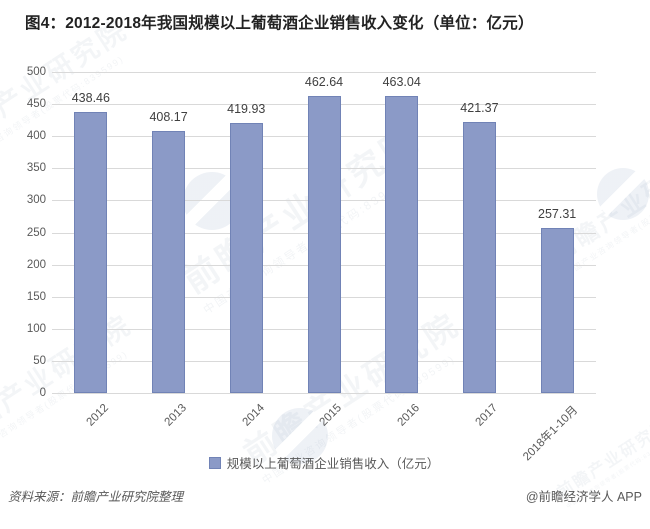 This screenshot has width=650, height=529. What do you see at coordinates (36, 328) in the screenshot?
I see `y-axis-tick-label: 100` at bounding box center [36, 328].